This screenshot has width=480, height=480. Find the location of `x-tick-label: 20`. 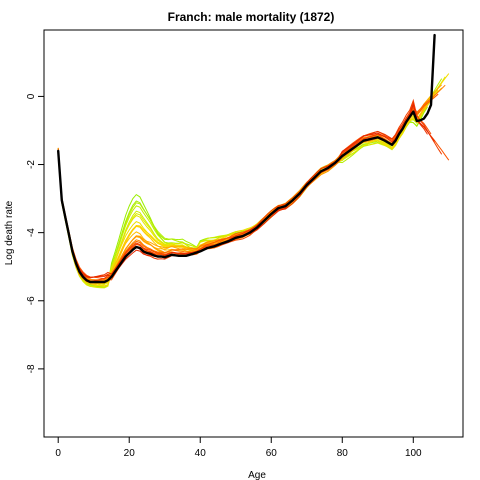

x-tick-label: 20 is located at coordinates (130, 453).